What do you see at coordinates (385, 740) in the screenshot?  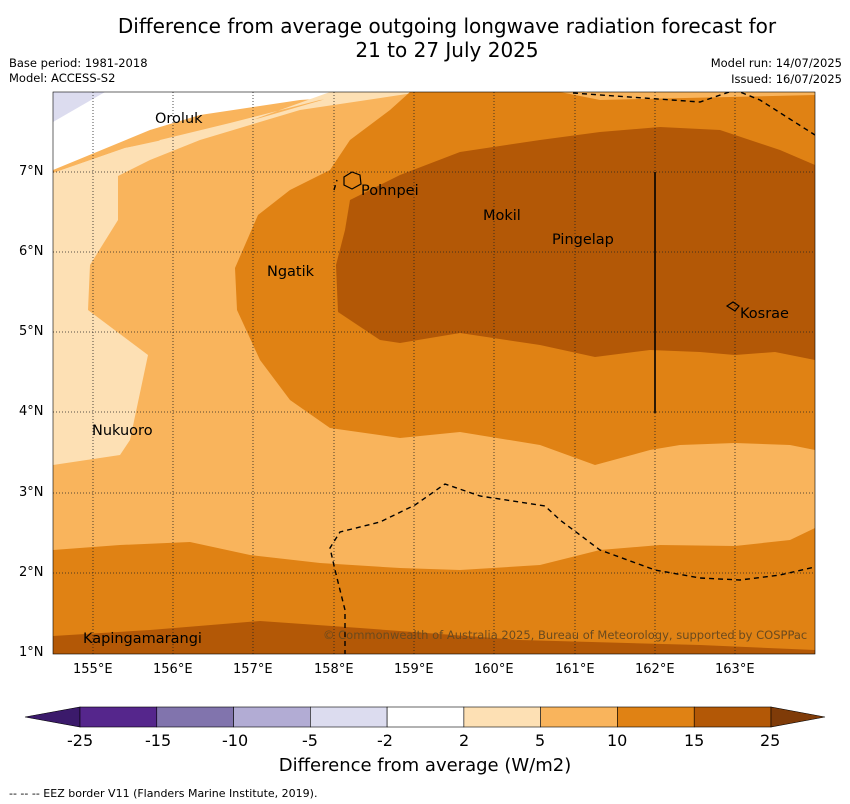 I see `cb-label: -2` at bounding box center [385, 740].